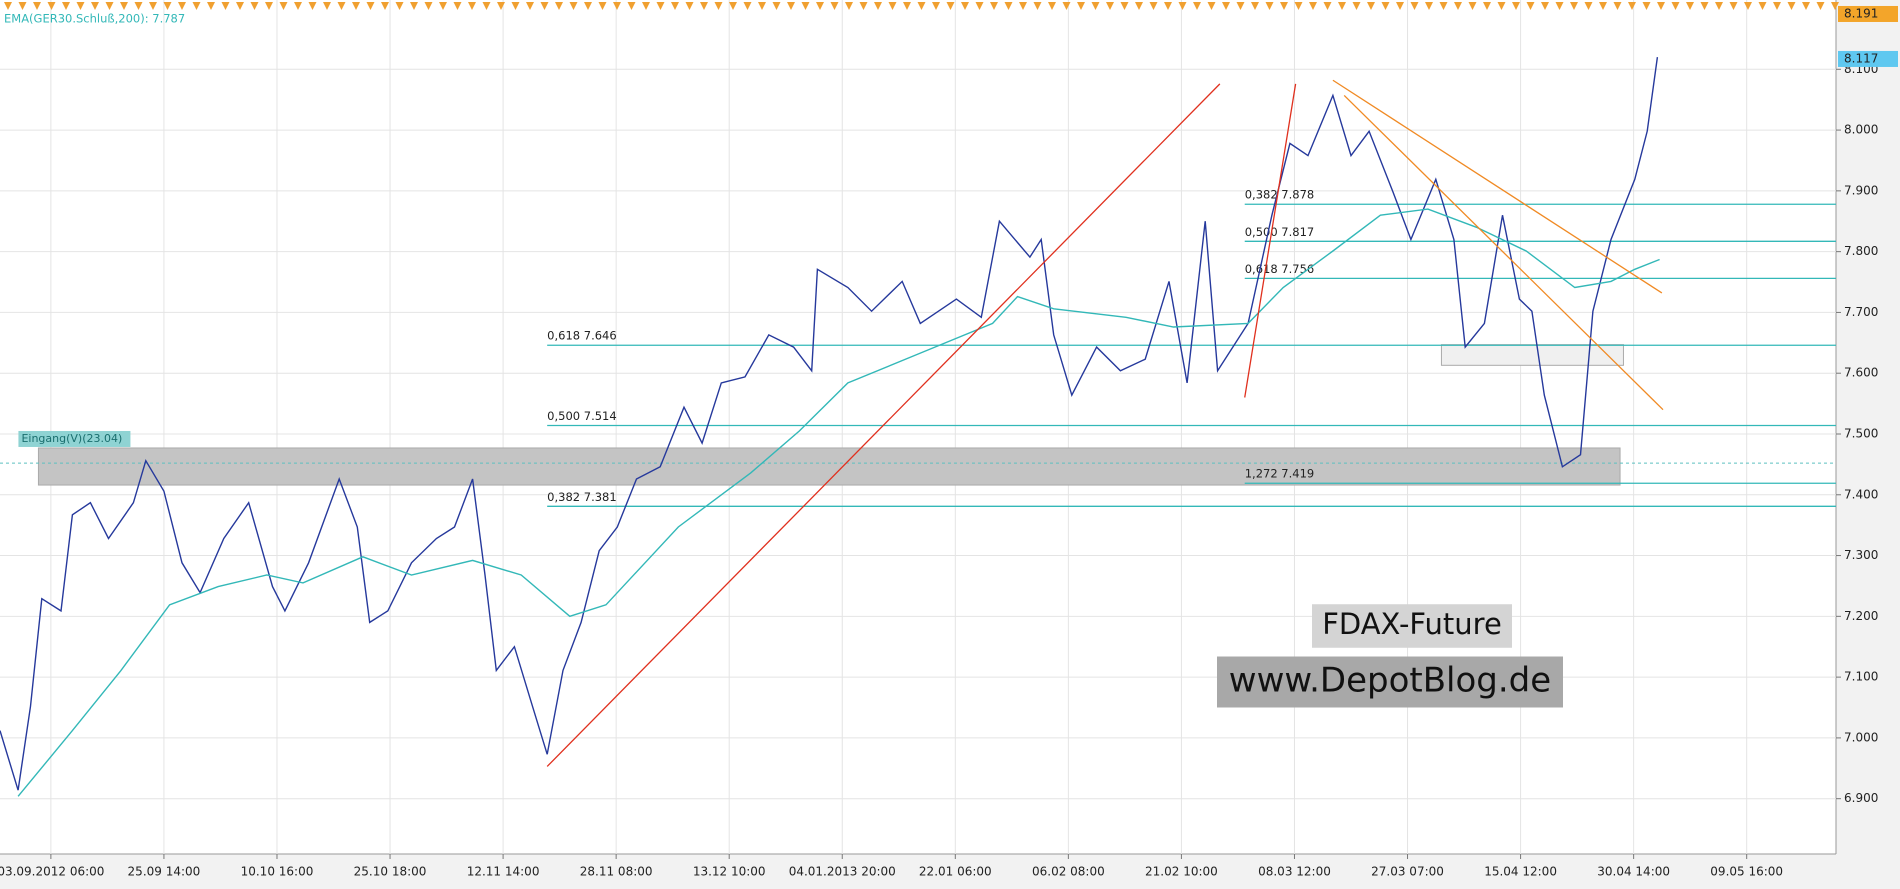  What do you see at coordinates (1280, 269) in the screenshot?
I see `fib-label: 0,618 7.756` at bounding box center [1280, 269].